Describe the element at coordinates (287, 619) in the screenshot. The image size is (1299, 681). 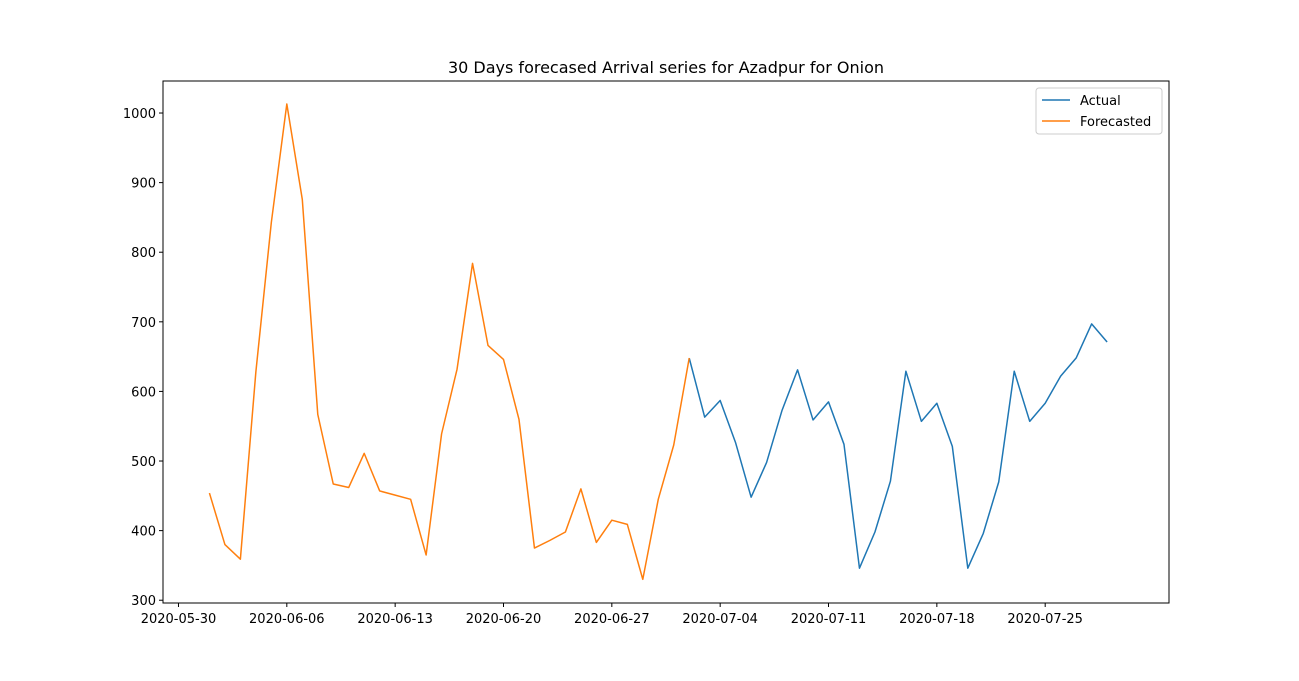
I see `x-tick-label: 2020-06-06` at that location.